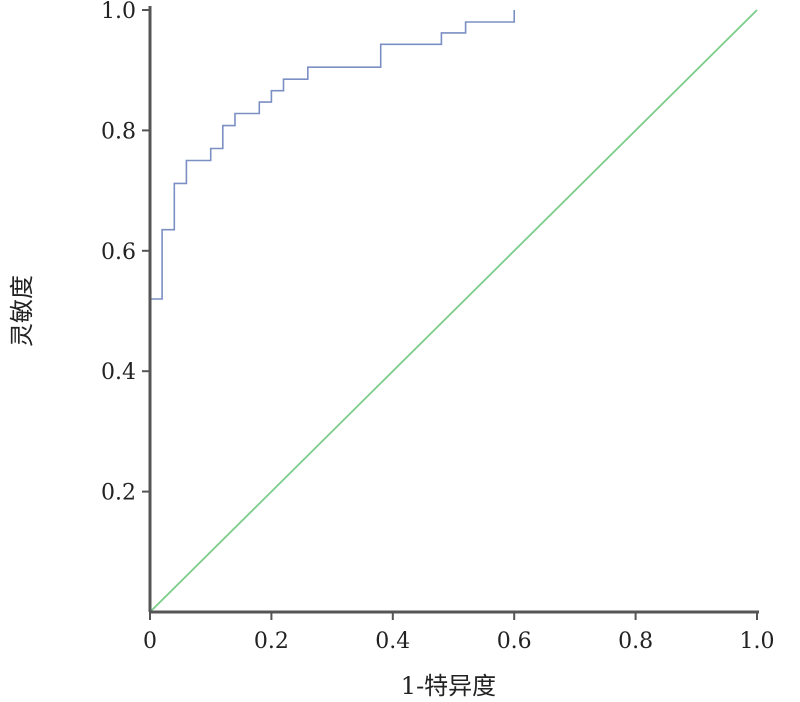  Describe the element at coordinates (118, 12) in the screenshot. I see `y-tick-label: 1.0` at that location.